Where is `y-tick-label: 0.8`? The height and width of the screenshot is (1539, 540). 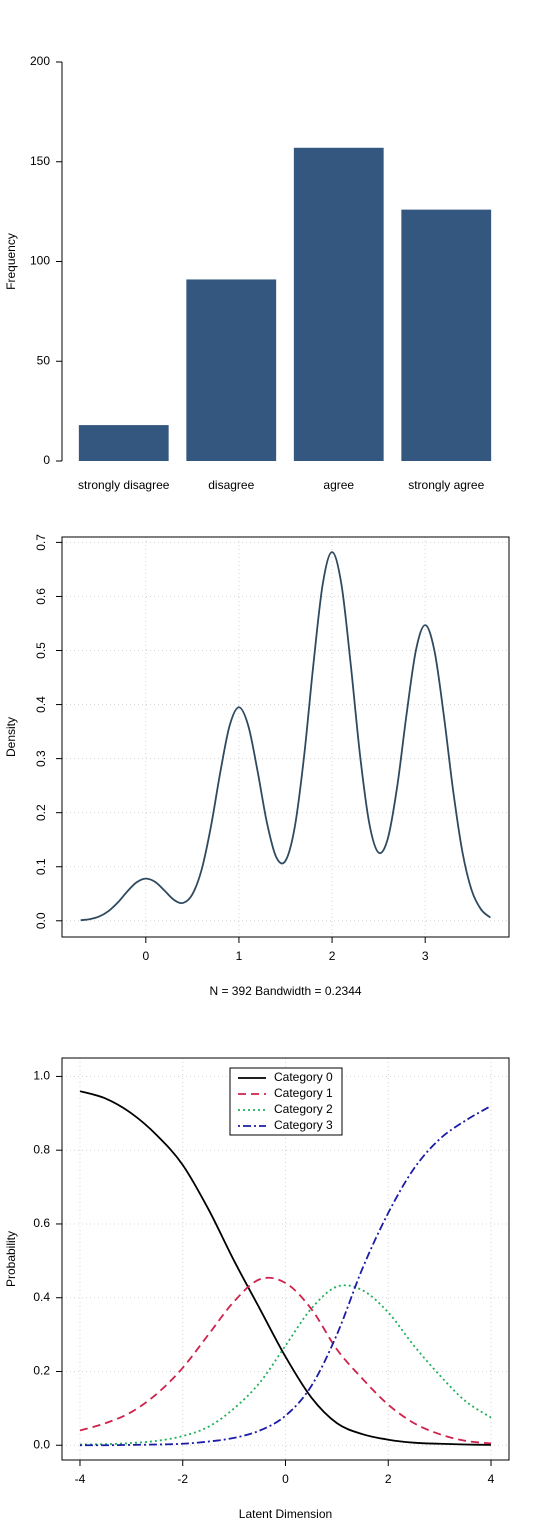 y-tick-label: 0.8 is located at coordinates (41, 1149).